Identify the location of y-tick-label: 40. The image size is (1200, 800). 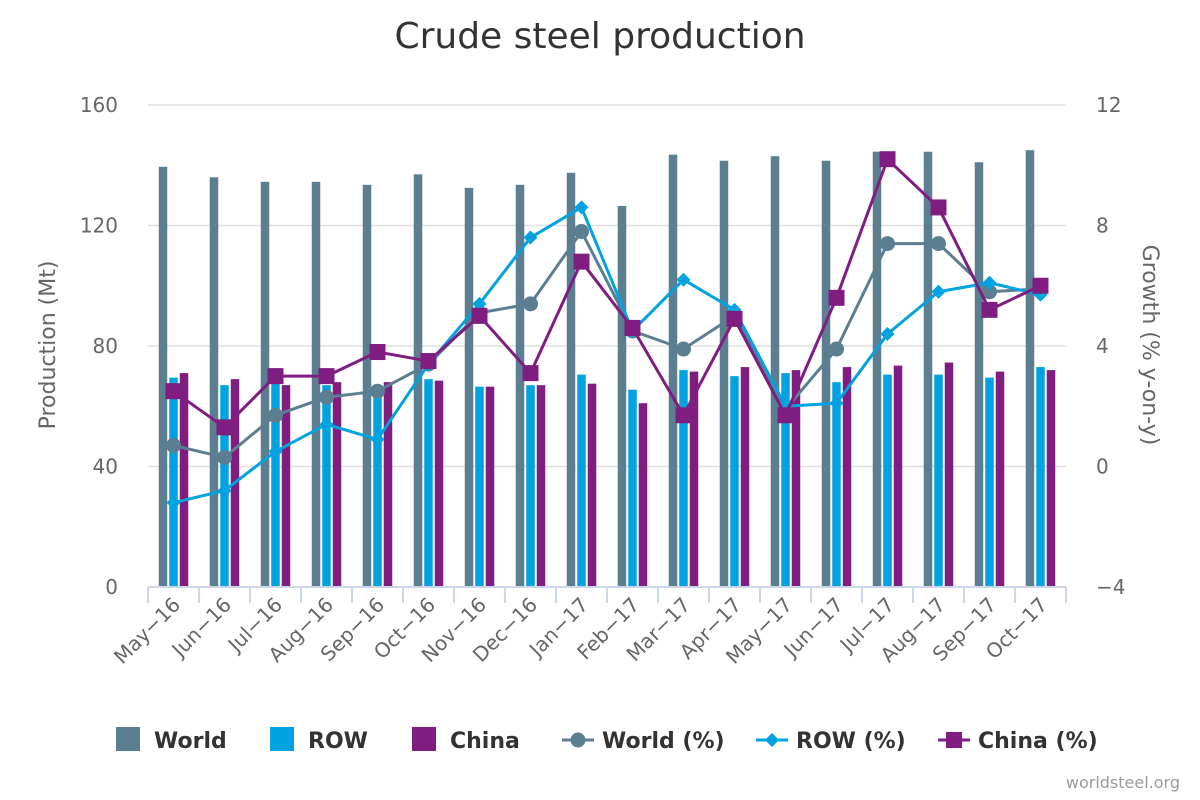
(105, 467).